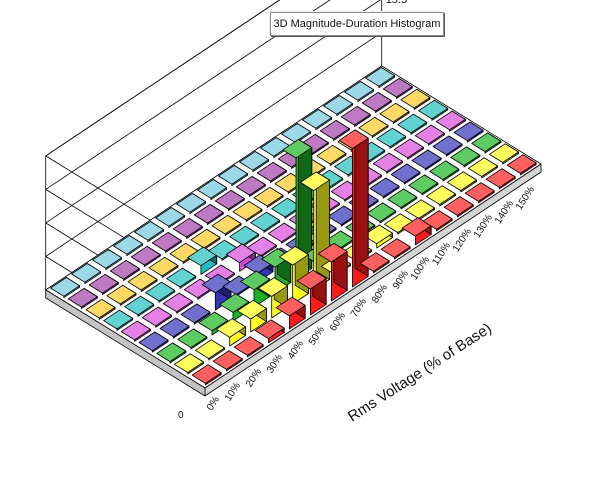 This screenshot has height=496, width=596. I want to click on floor-left-face, so click(125, 343).